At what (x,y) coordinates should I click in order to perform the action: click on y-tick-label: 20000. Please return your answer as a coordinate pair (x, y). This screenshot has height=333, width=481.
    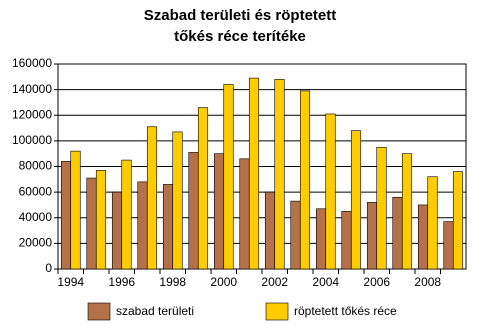
    Looking at the image, I should click on (36, 243).